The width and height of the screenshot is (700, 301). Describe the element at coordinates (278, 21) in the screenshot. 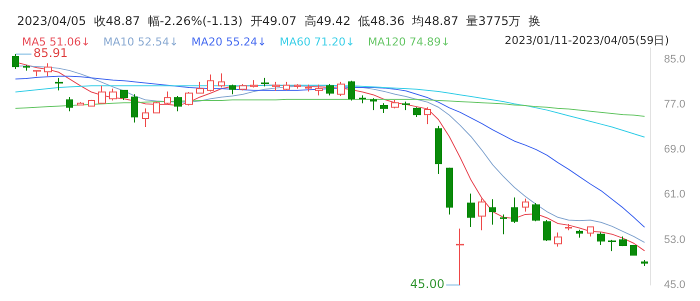

I see `chart-title: 2023/04/05 收48.87 幅-2.26%(-1.13) 开49.07 高49.42 低48.36 均48.87 量3775万 换` at that location.